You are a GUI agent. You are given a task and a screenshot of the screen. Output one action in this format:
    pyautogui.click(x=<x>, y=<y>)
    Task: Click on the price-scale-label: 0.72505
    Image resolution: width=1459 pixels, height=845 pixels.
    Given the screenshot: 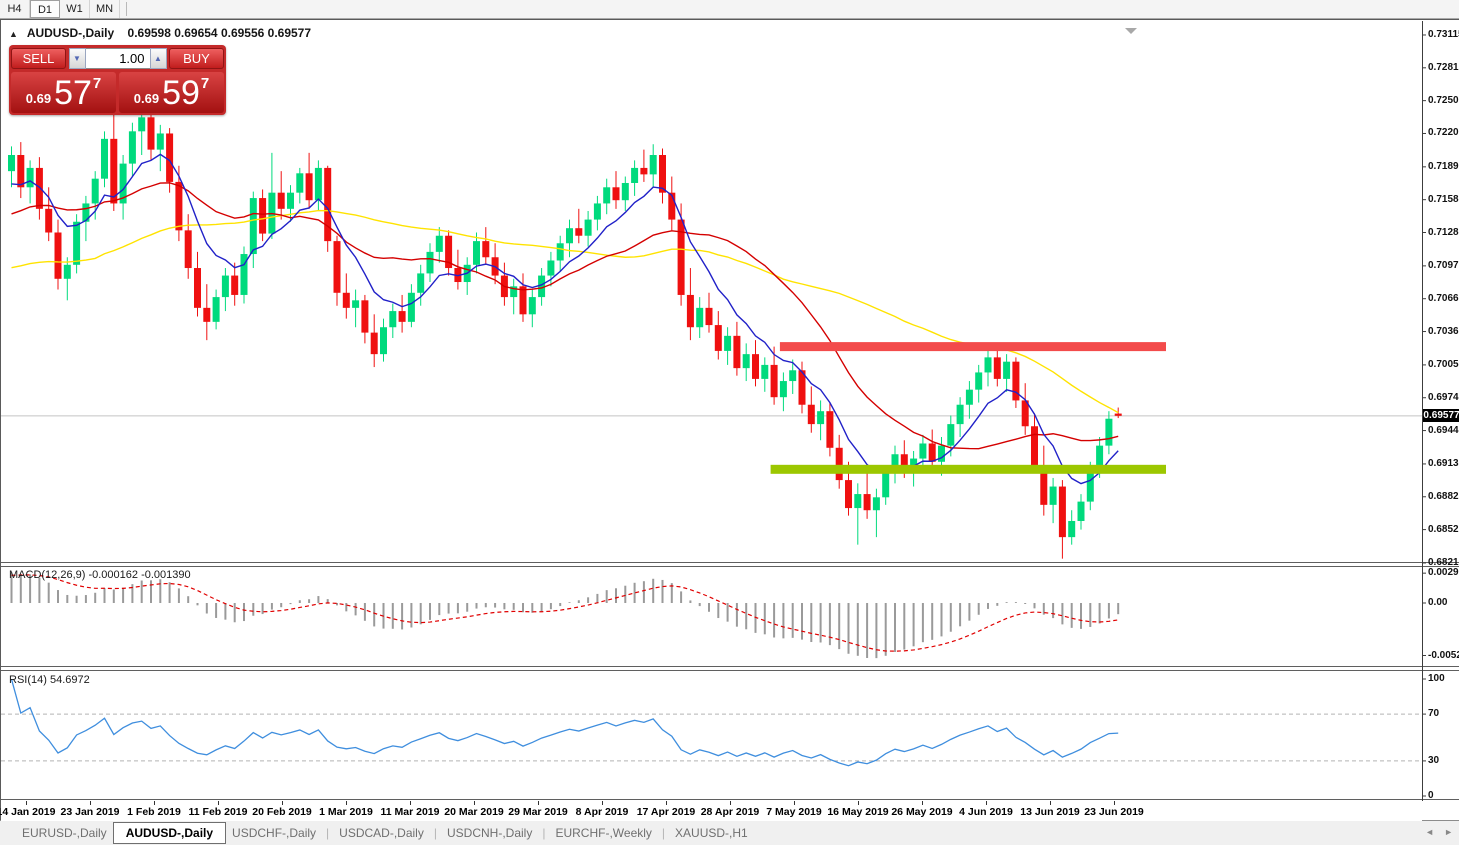 What is the action you would take?
    pyautogui.click(x=1443, y=100)
    